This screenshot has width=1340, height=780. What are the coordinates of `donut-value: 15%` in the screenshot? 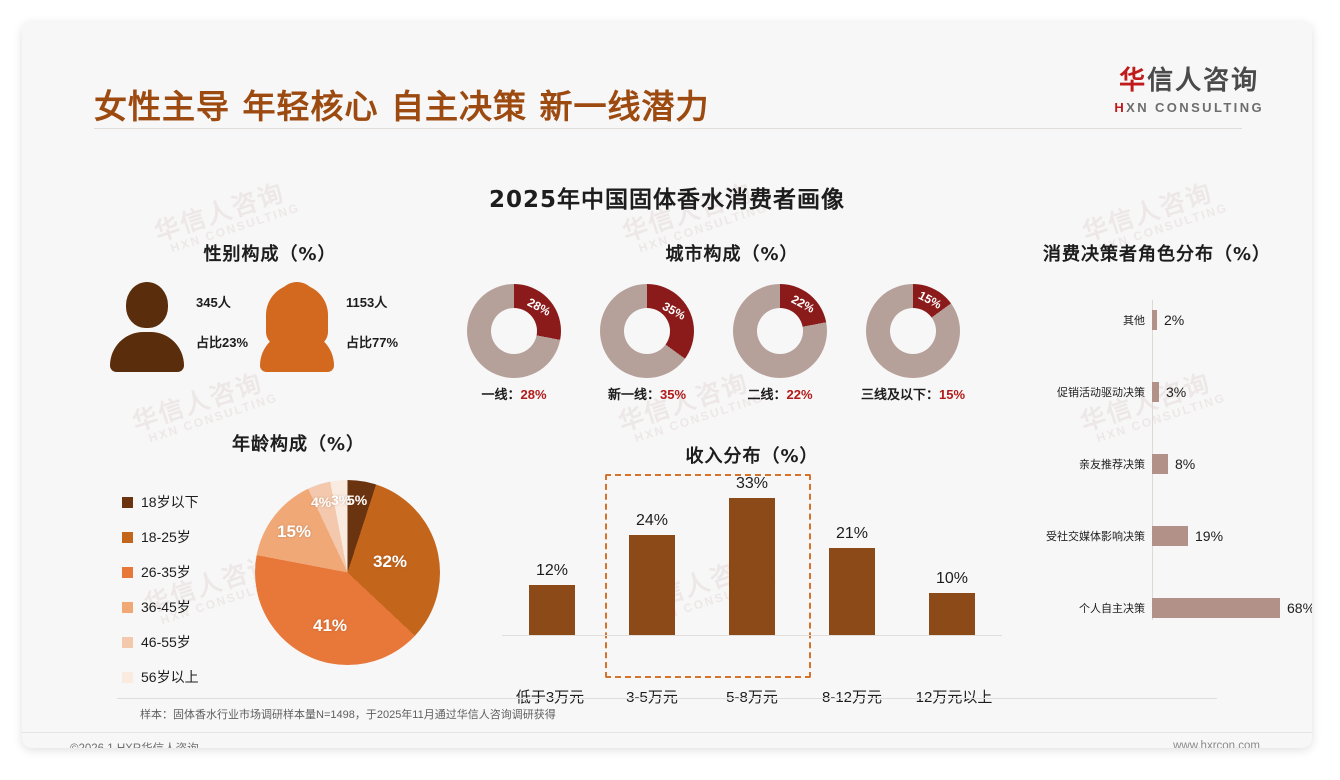 It's located at (930, 300).